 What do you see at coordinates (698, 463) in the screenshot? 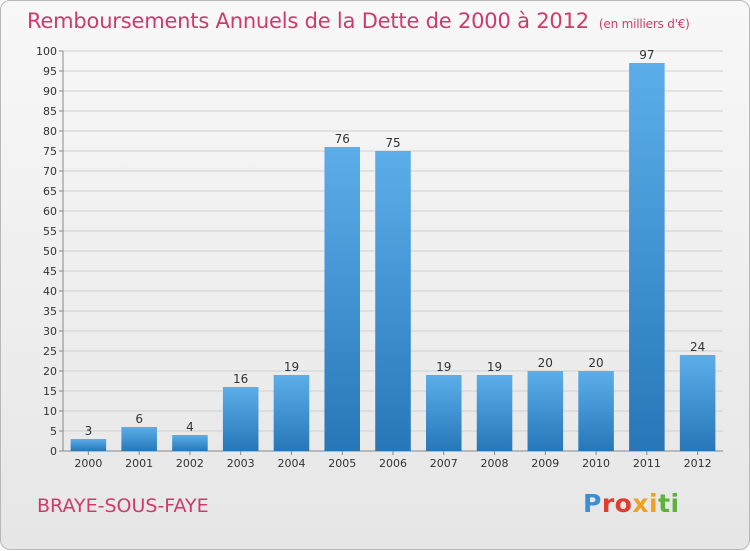
I see `x-tick-label: 2012` at bounding box center [698, 463].